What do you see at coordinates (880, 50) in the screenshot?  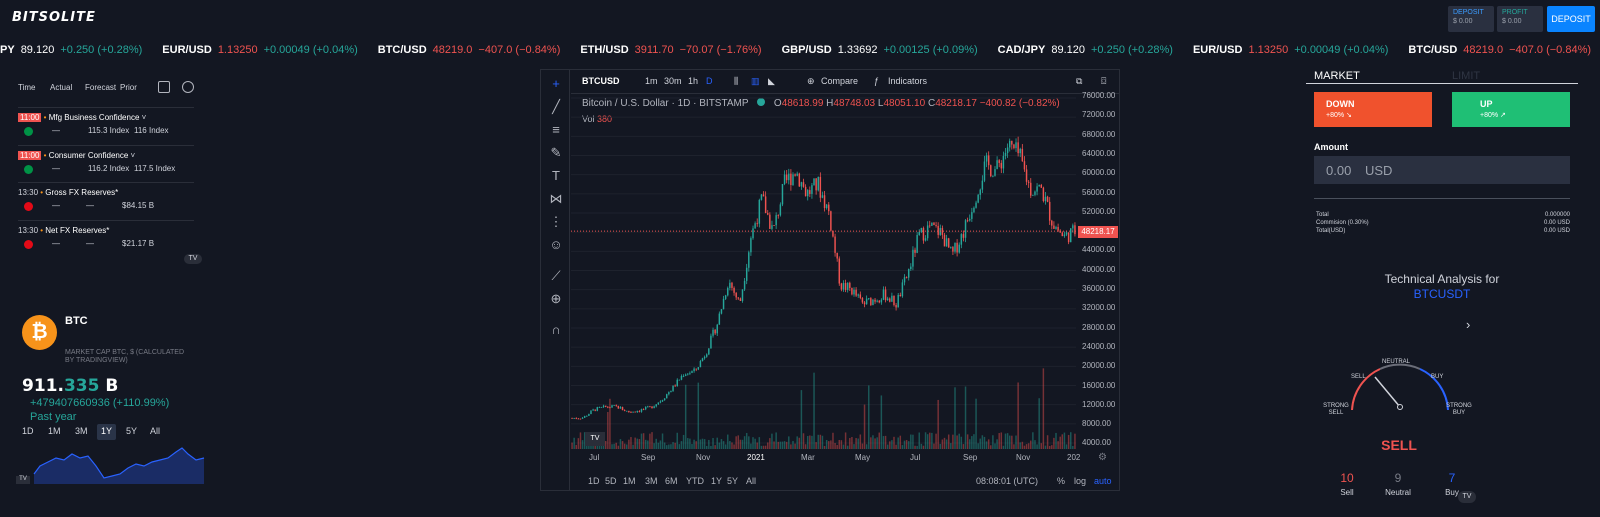 I see `ticker-item: GBP/USD 1.33692 +0.00125 (+0.09%)` at bounding box center [880, 50].